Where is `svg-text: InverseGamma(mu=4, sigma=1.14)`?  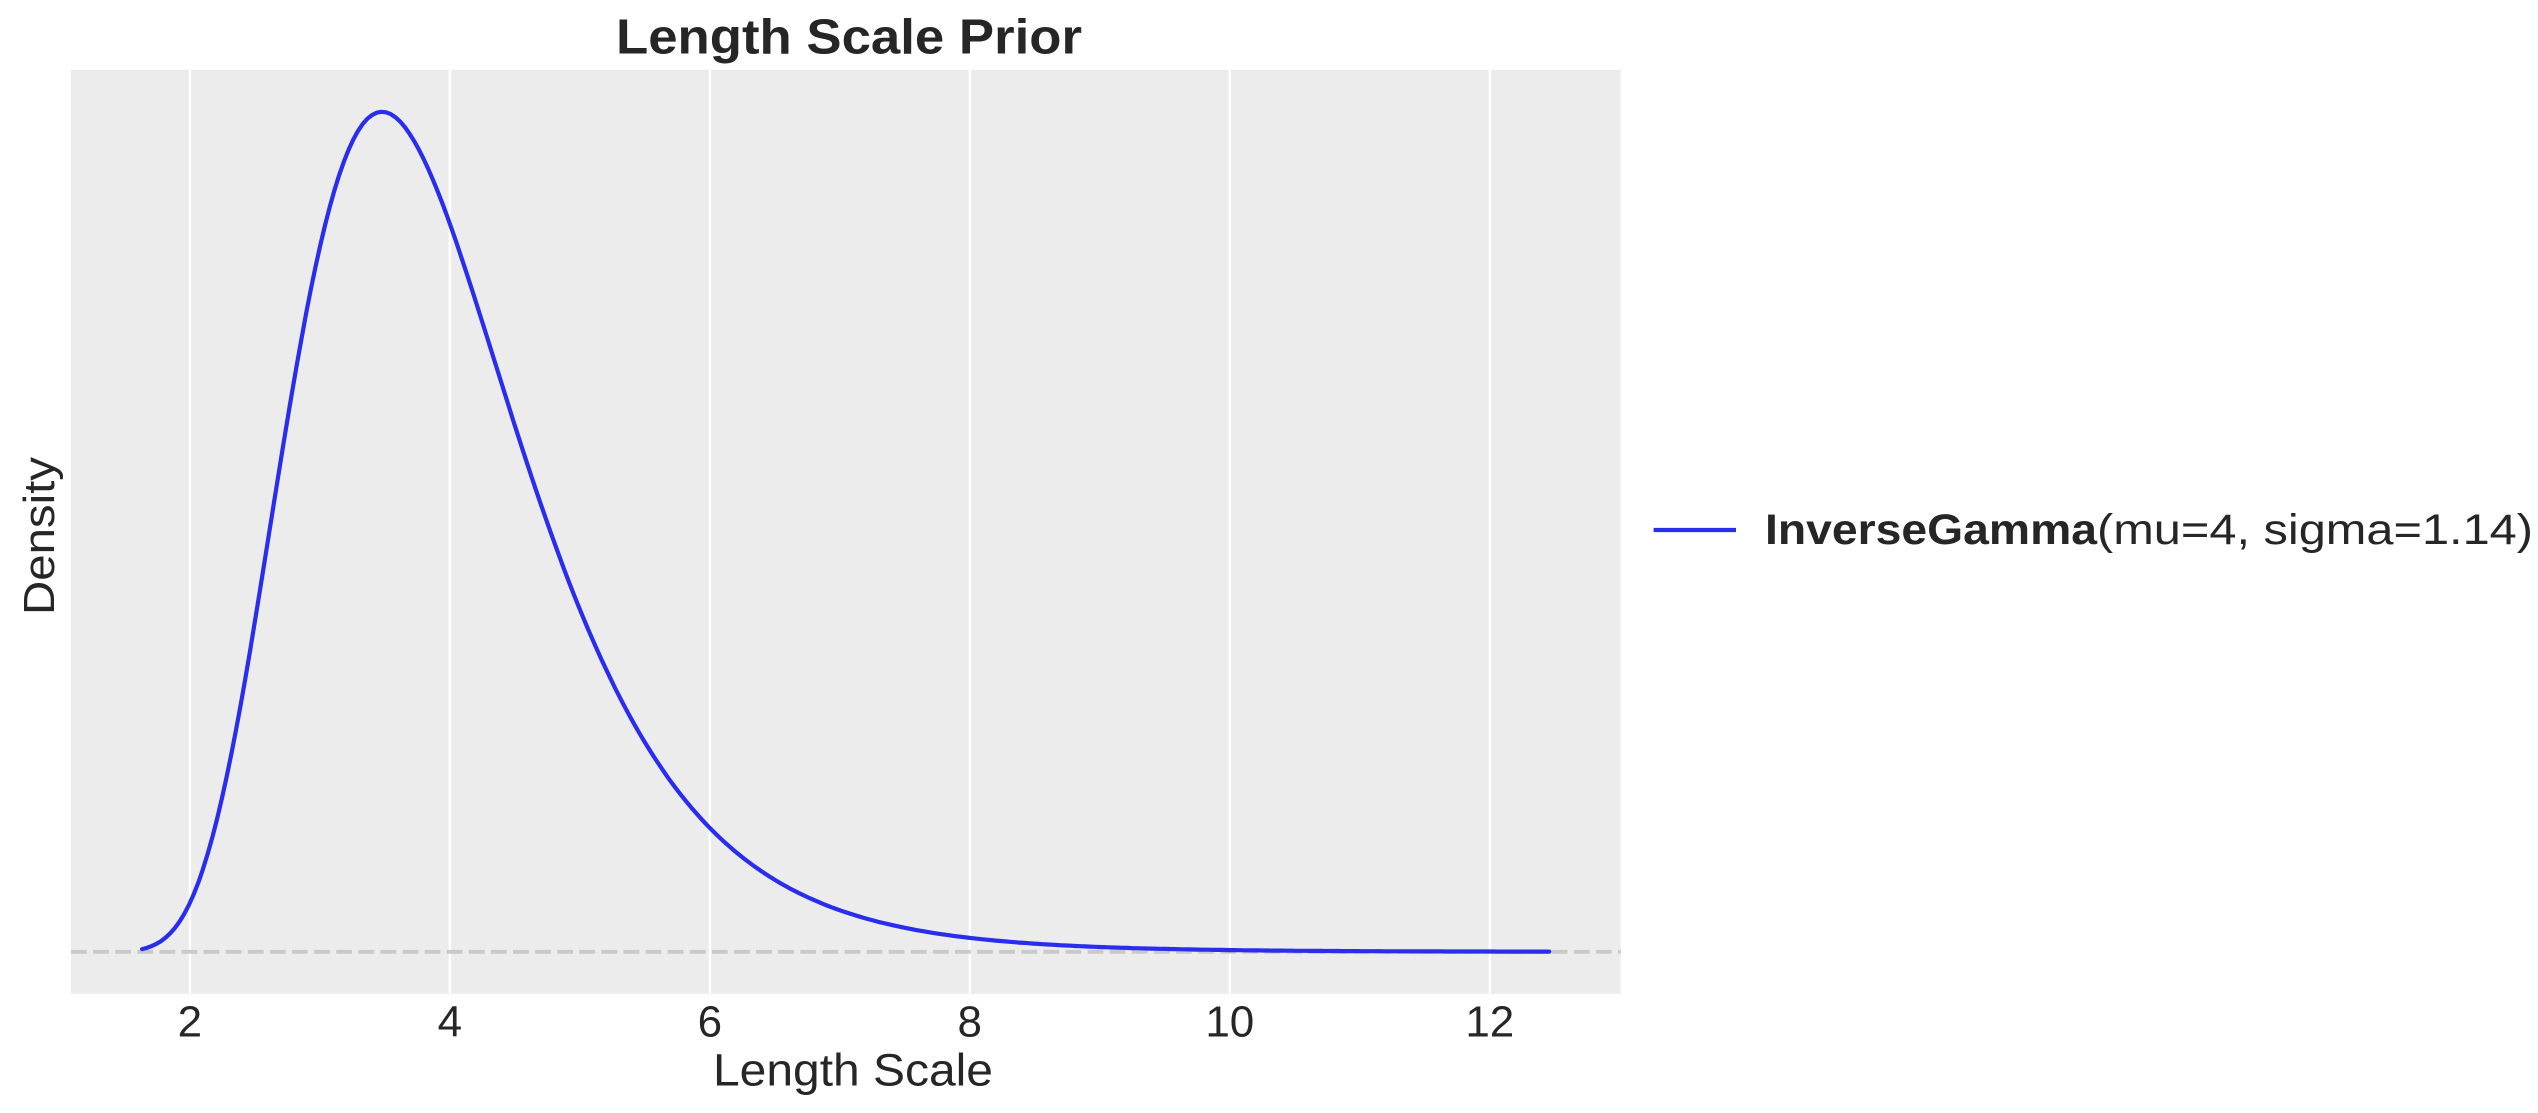 svg-text: InverseGamma(mu=4, sigma=1.14) is located at coordinates (2149, 530).